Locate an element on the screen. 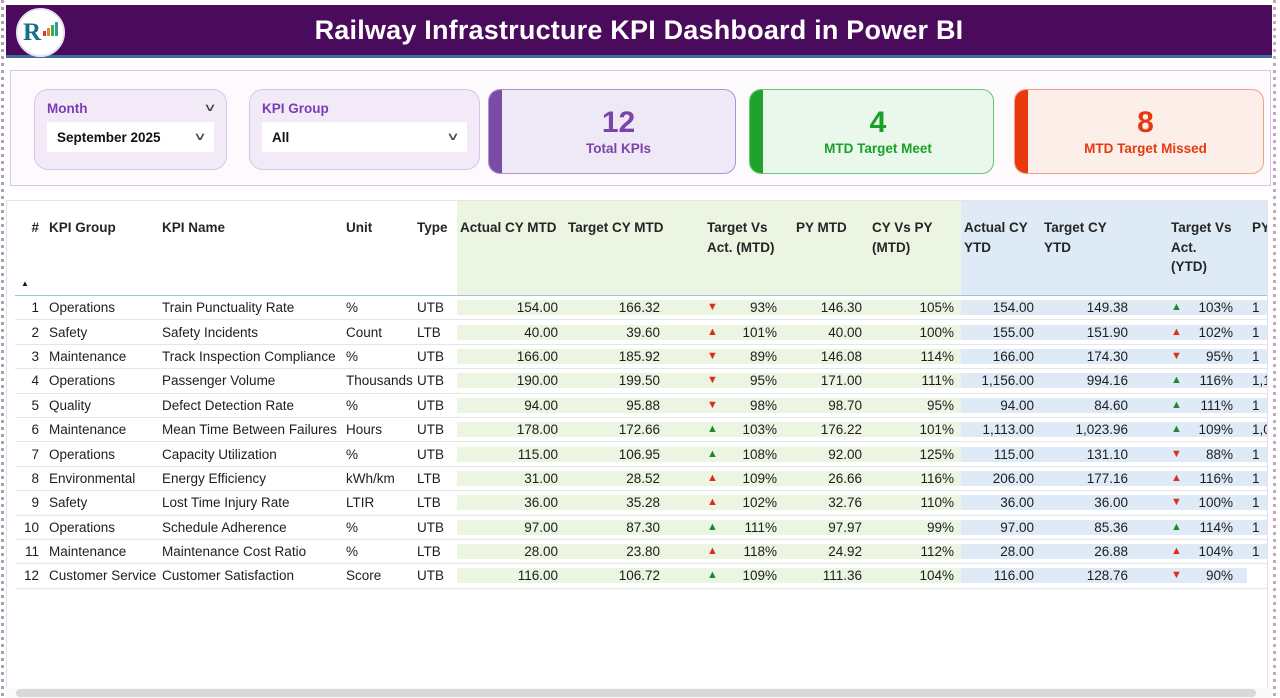 Image resolution: width=1280 pixels, height=698 pixels. cell-kpi-name: Customer Satisfaction is located at coordinates (228, 576).